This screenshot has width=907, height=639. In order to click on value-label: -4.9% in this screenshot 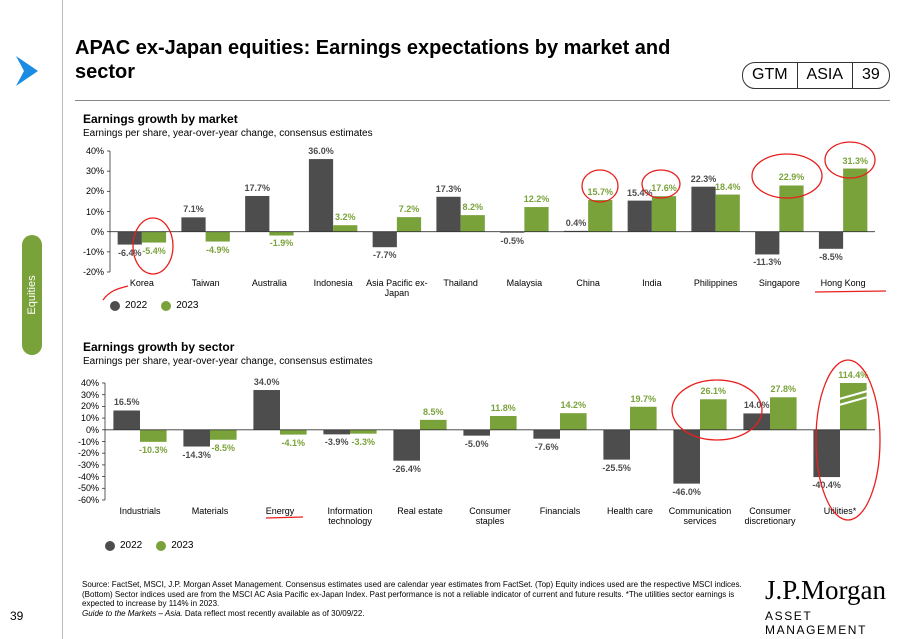, I will do `click(217, 249)`.